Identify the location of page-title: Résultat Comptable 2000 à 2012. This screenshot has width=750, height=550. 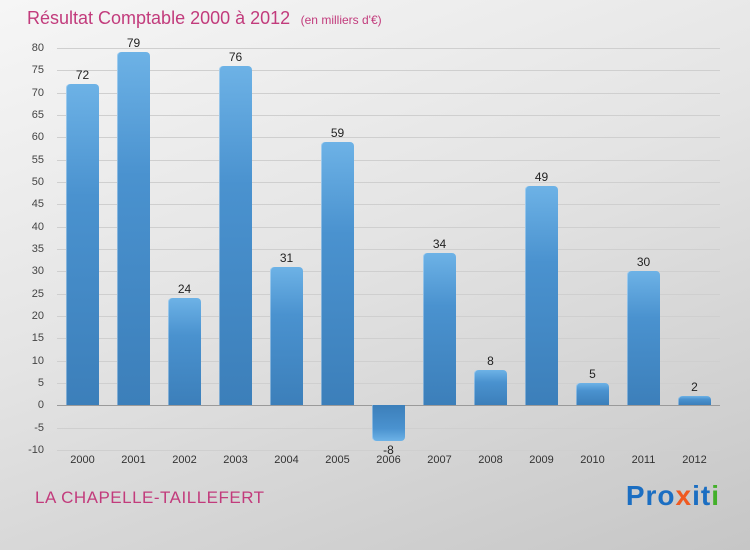
(159, 18).